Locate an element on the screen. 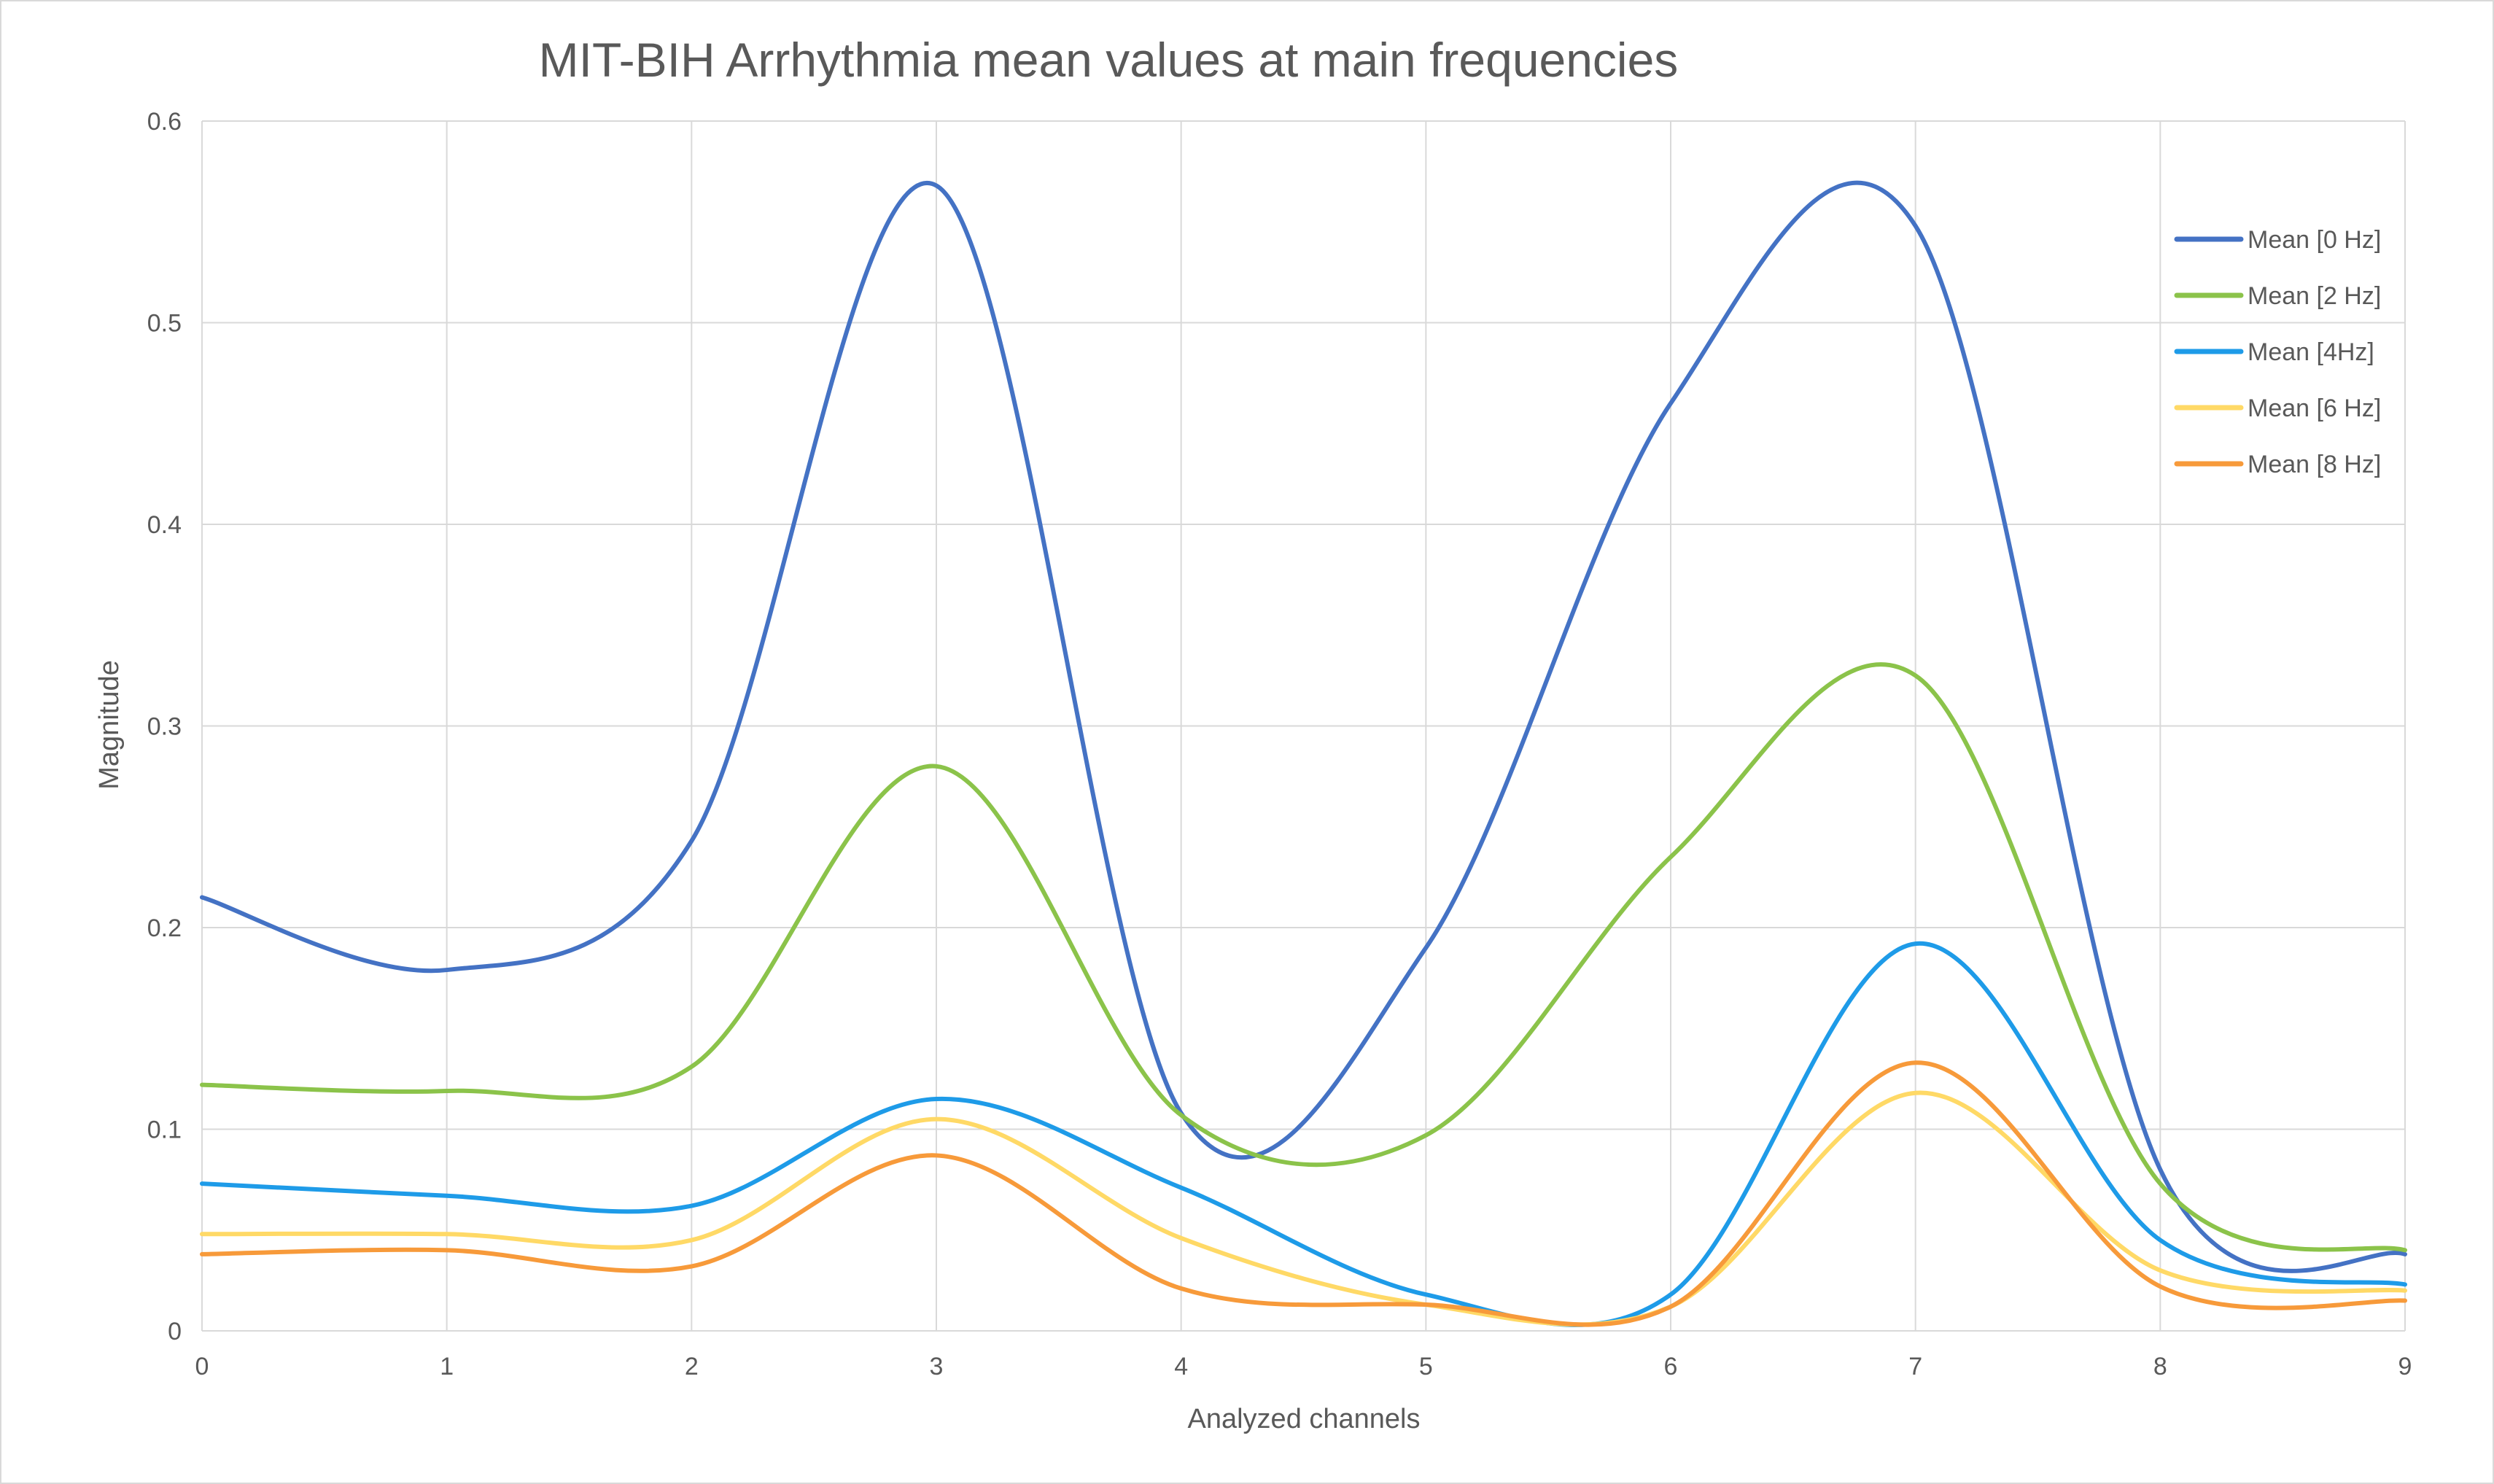 This screenshot has height=1484, width=2494. y-axis-ticks: 0 0.1 0.2 0.3 0.4 0.5 0.6 is located at coordinates (164, 726).